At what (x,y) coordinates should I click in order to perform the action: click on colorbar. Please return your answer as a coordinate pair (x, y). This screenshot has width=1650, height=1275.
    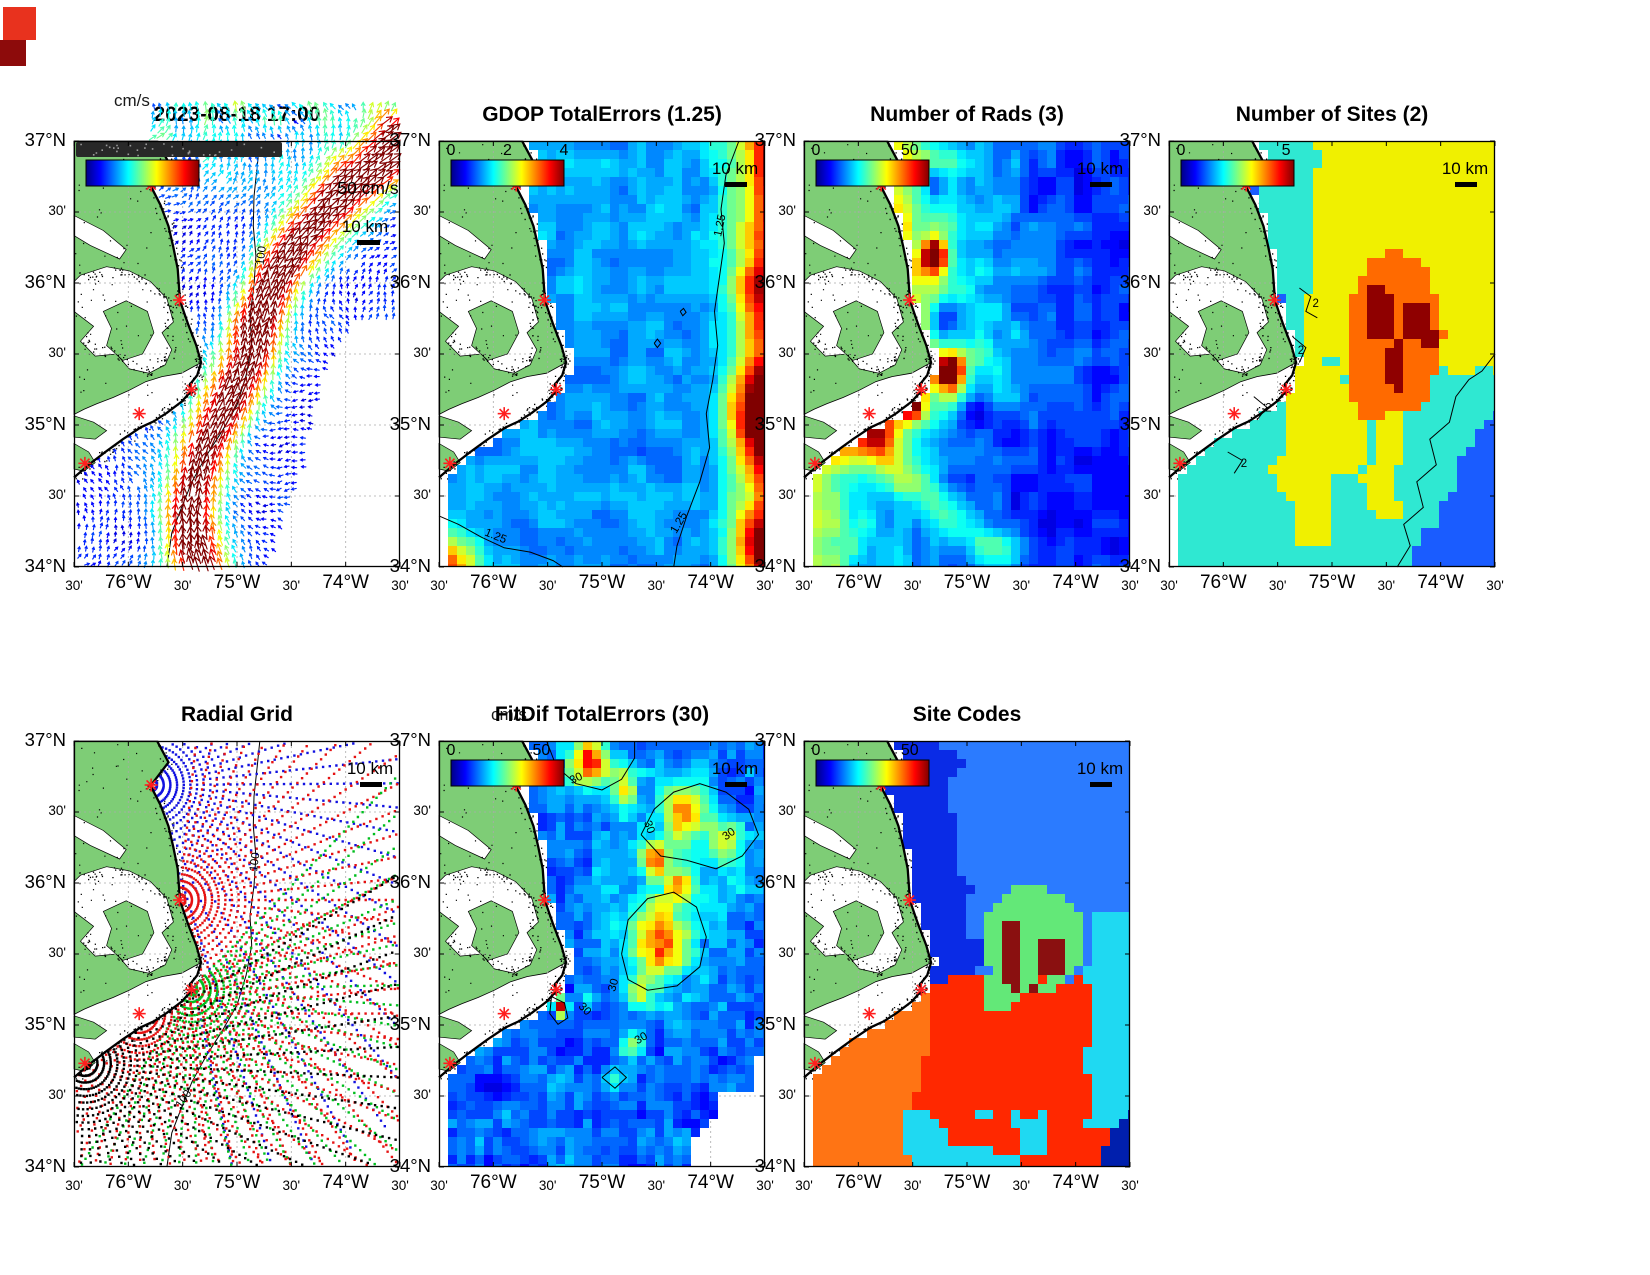
    Looking at the image, I should click on (179, 164).